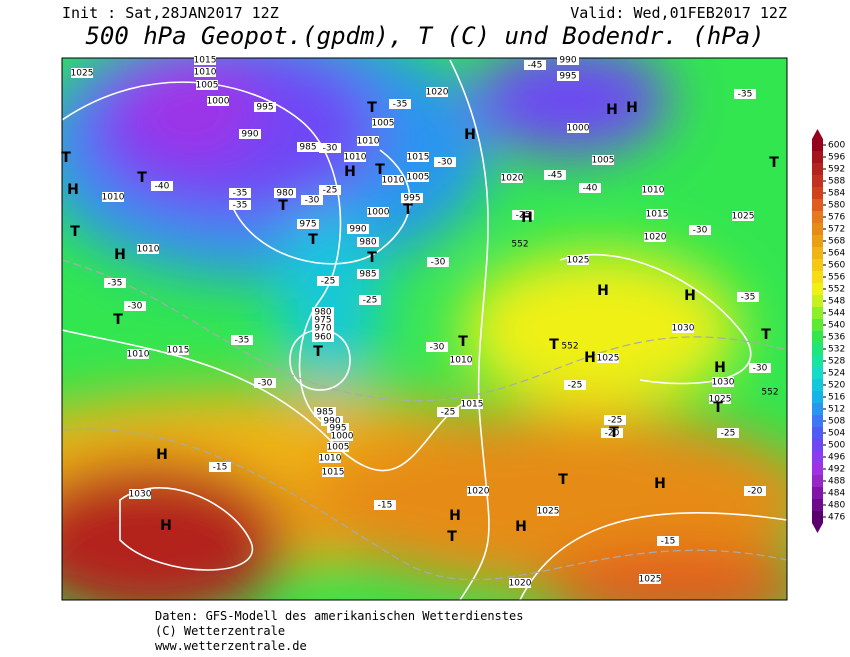  I want to click on isobar-label: 995, so click(337, 429).